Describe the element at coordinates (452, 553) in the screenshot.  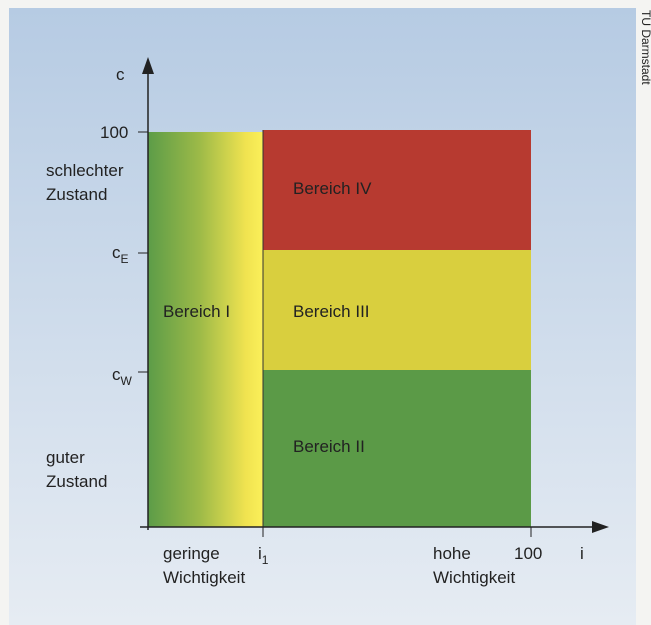
I see `note: hohe` at that location.